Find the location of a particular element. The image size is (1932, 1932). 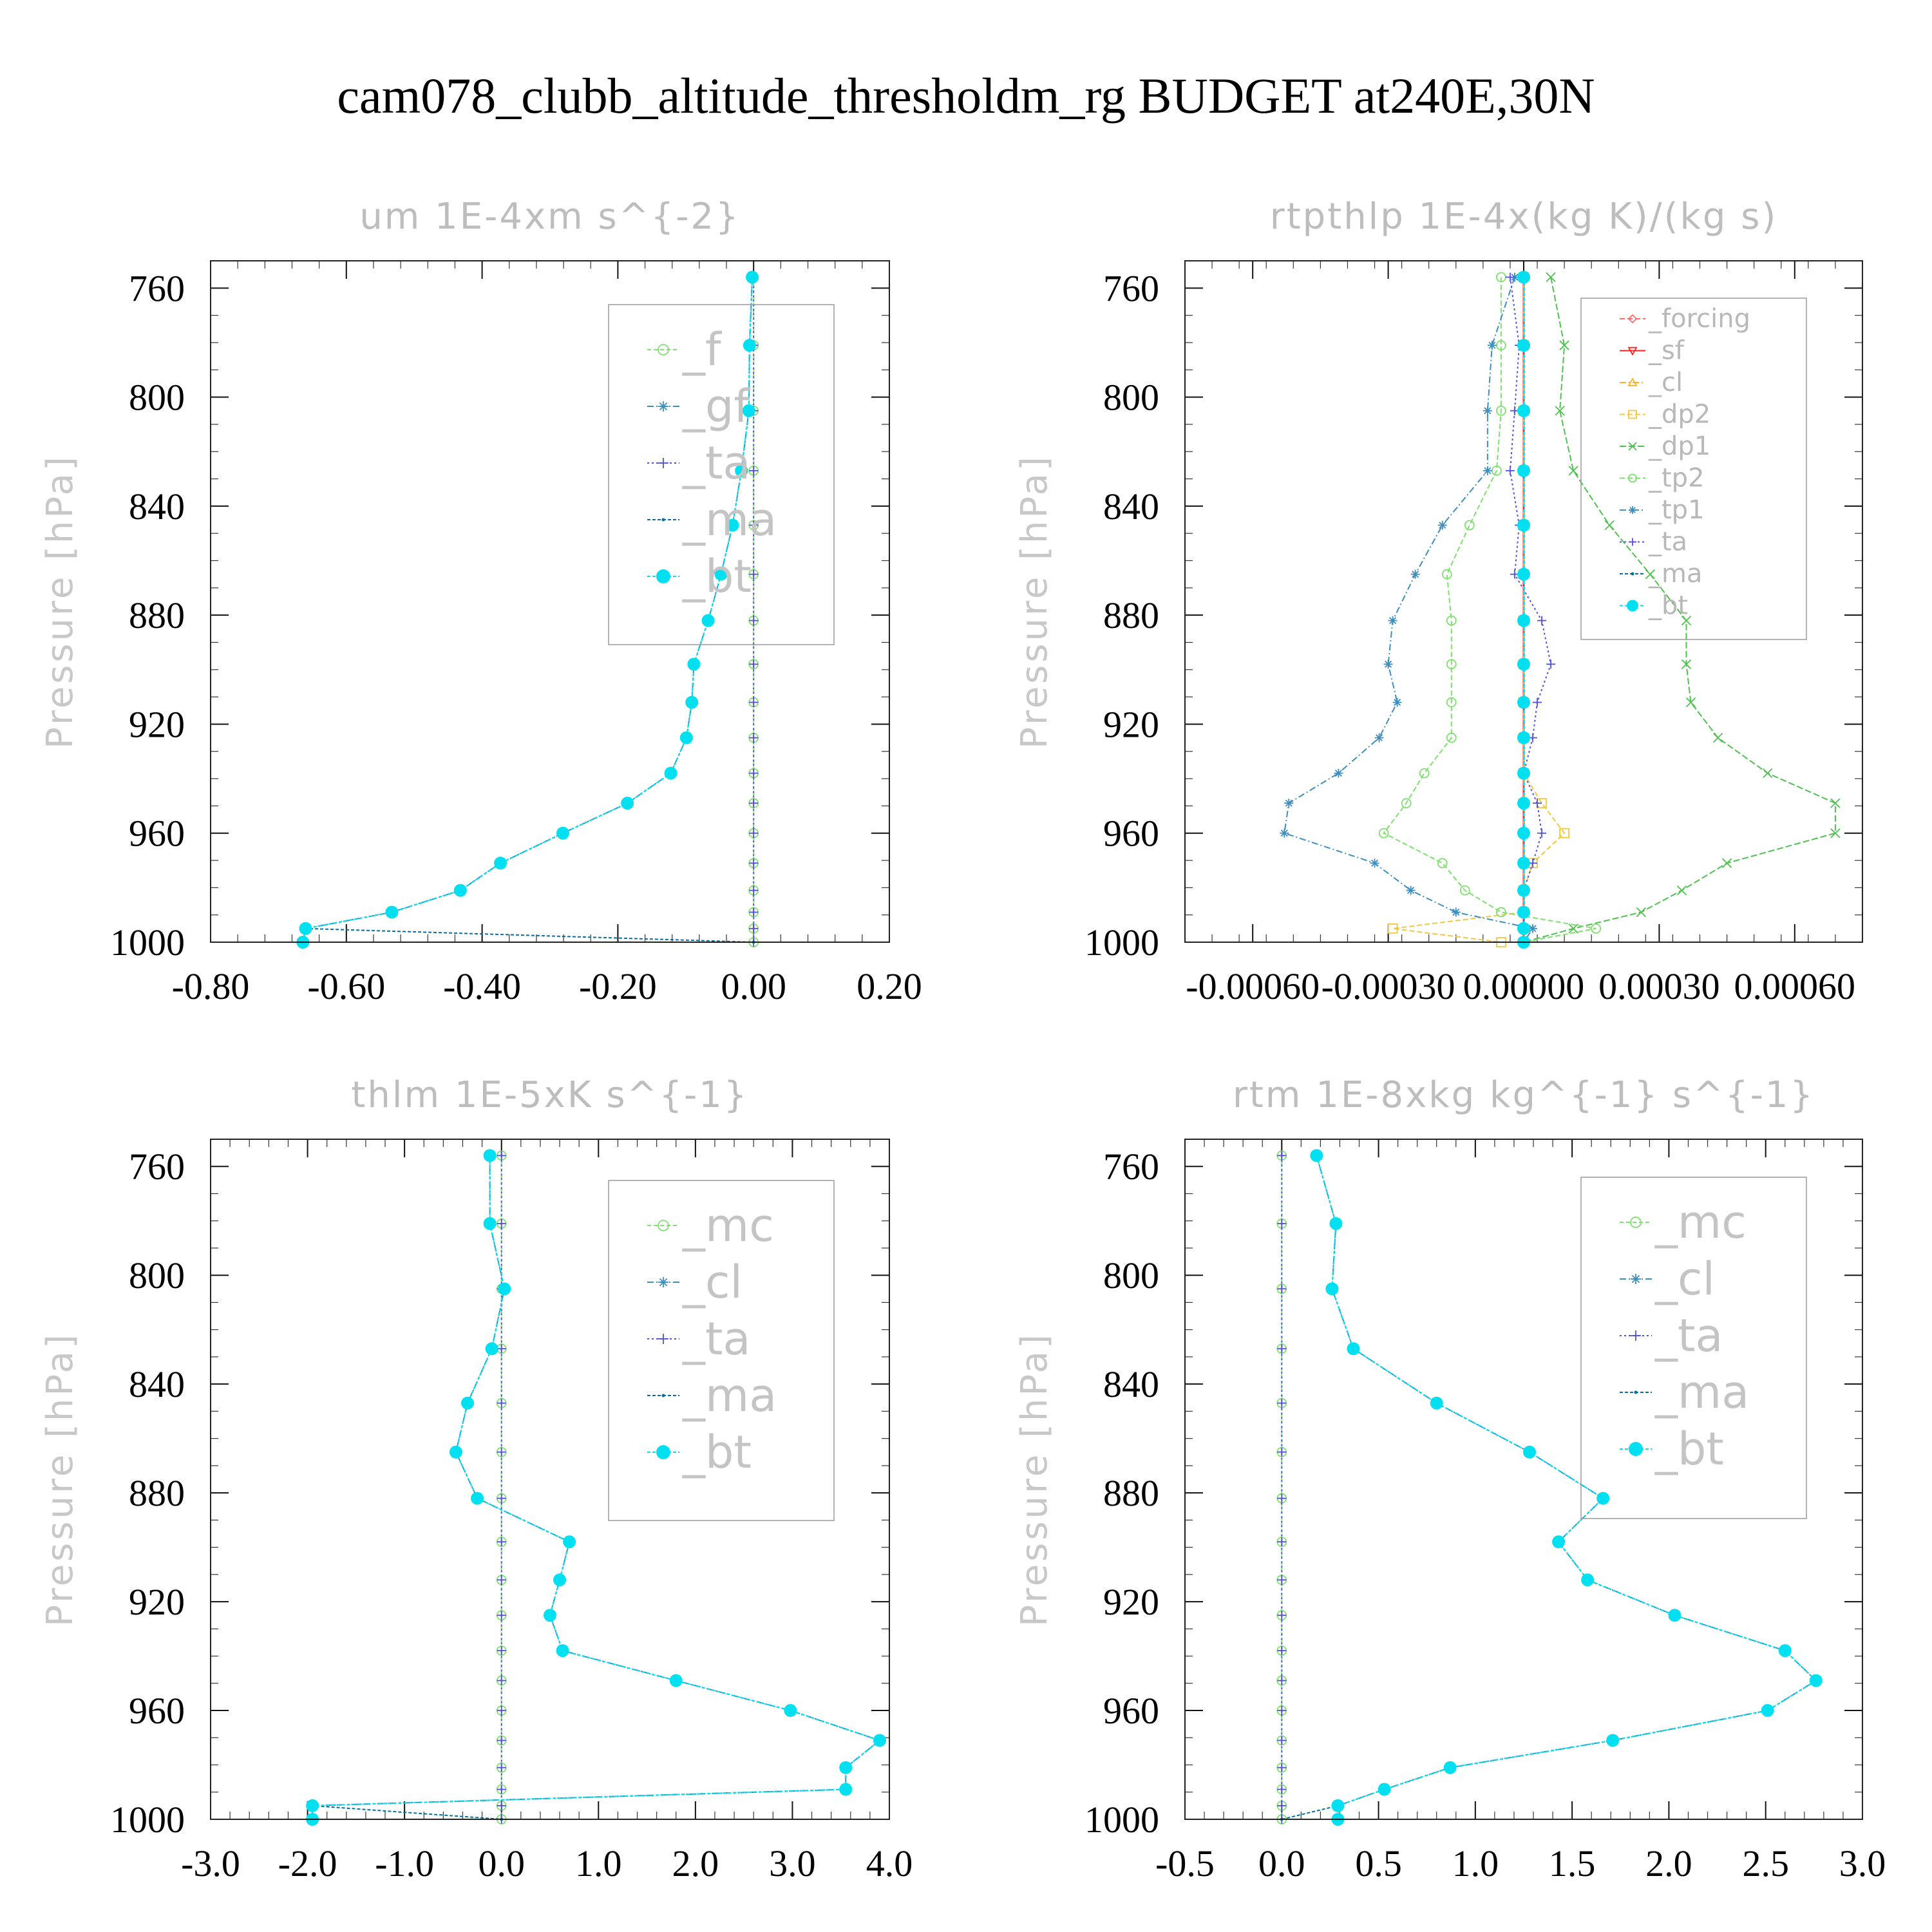

x-tick-label: -1.0 is located at coordinates (404, 1863).